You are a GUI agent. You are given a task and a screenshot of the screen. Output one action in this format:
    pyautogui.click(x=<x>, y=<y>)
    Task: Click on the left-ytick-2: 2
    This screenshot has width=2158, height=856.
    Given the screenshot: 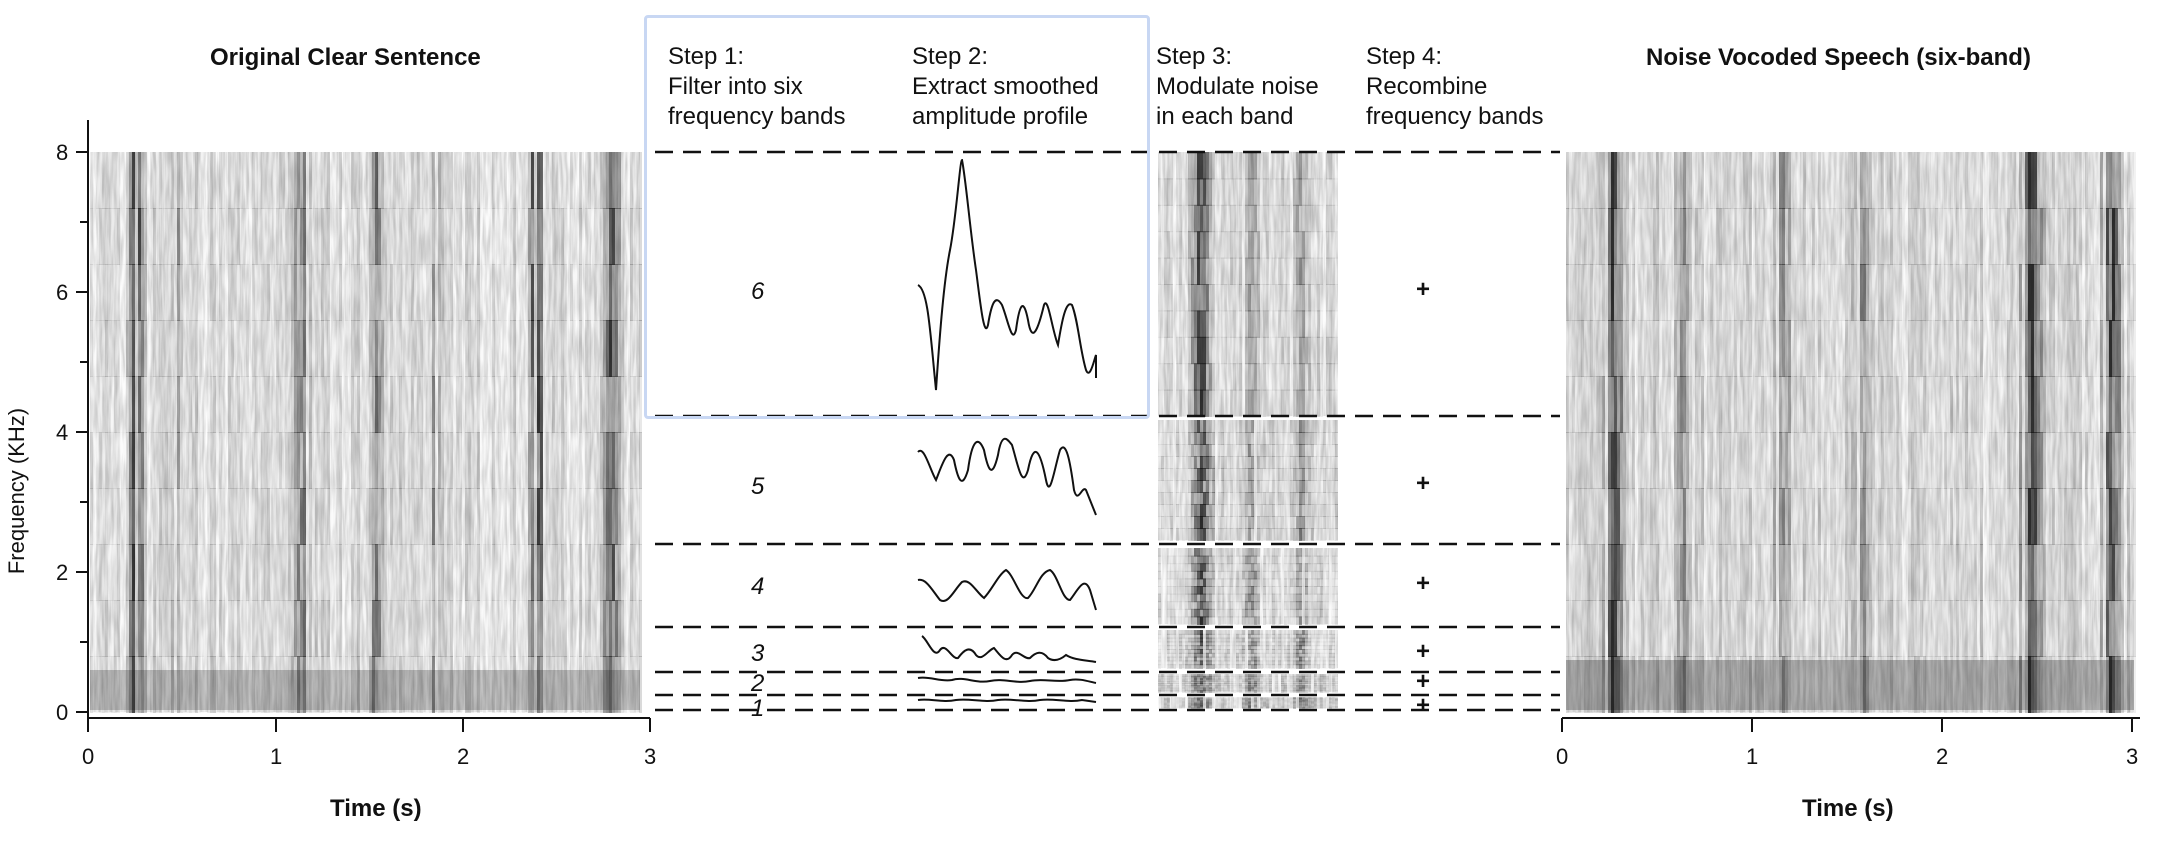 What is the action you would take?
    pyautogui.click(x=62, y=572)
    